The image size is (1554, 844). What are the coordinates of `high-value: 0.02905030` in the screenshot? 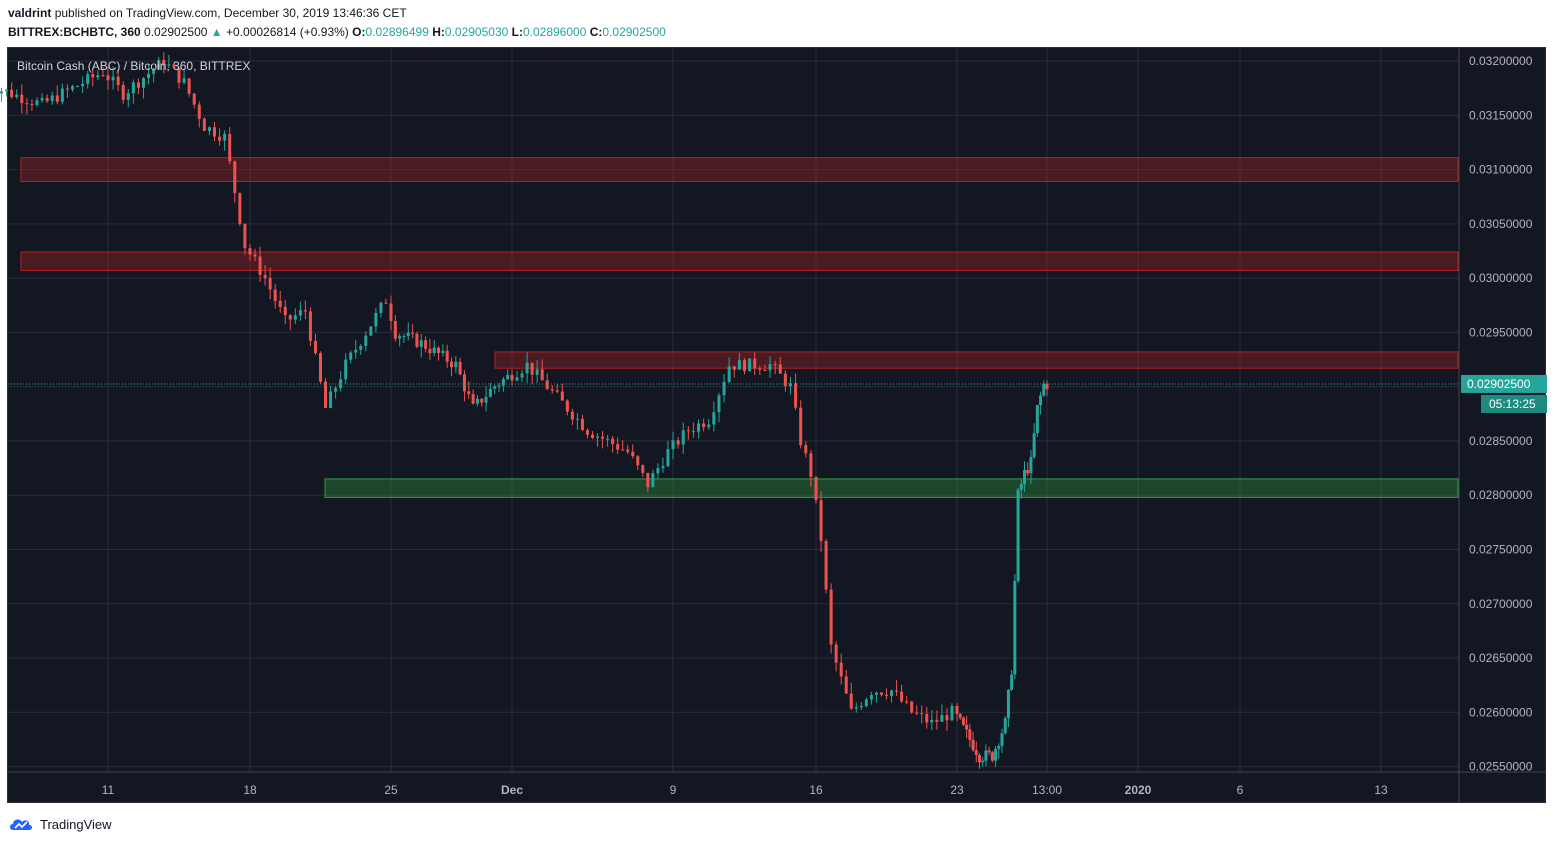 It's located at (476, 32).